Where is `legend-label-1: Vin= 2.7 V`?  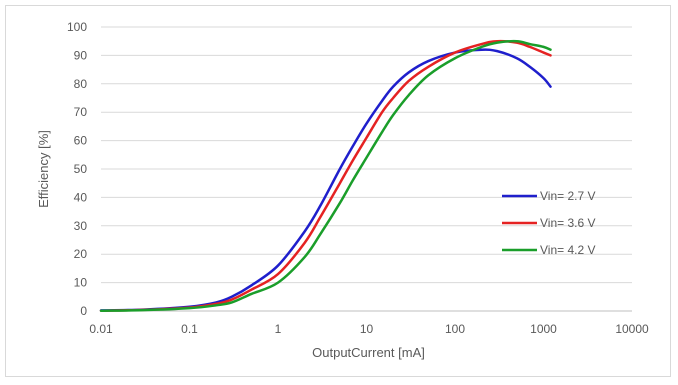
legend-label-1: Vin= 2.7 V is located at coordinates (568, 196).